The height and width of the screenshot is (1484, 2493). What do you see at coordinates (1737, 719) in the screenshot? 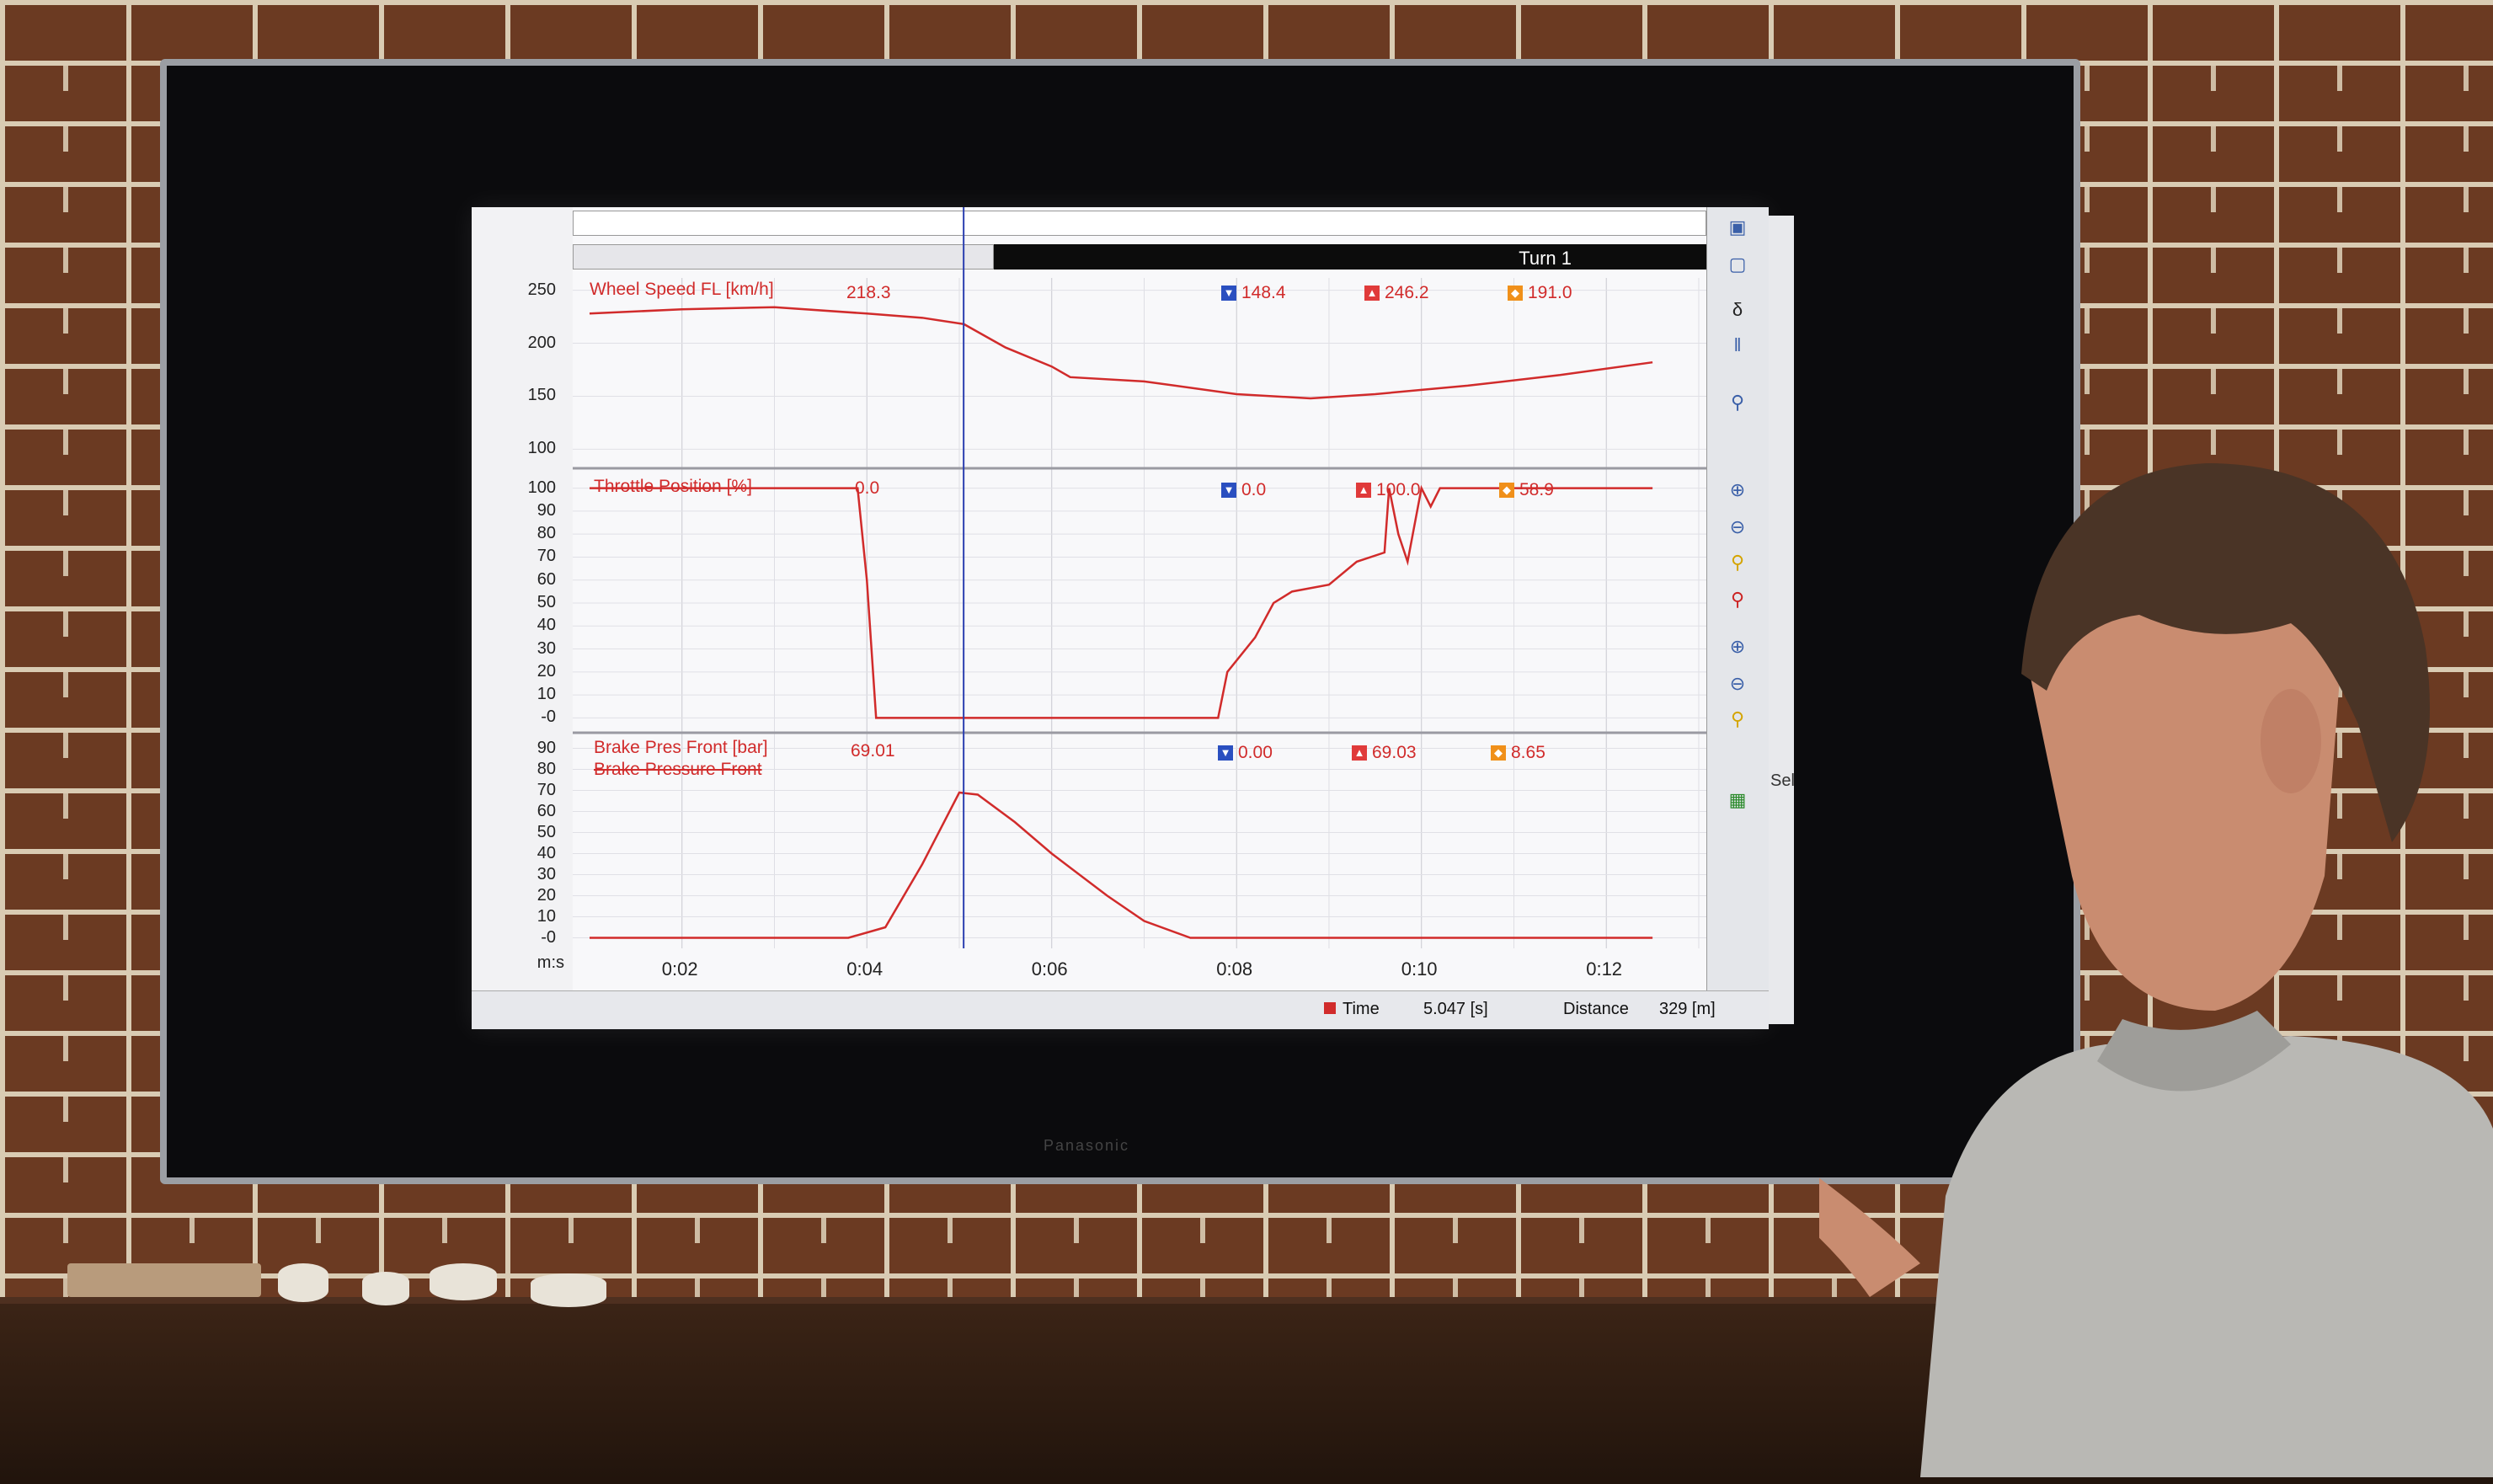
I see `zoom-x-fit-icon: ⚲` at bounding box center [1737, 719].